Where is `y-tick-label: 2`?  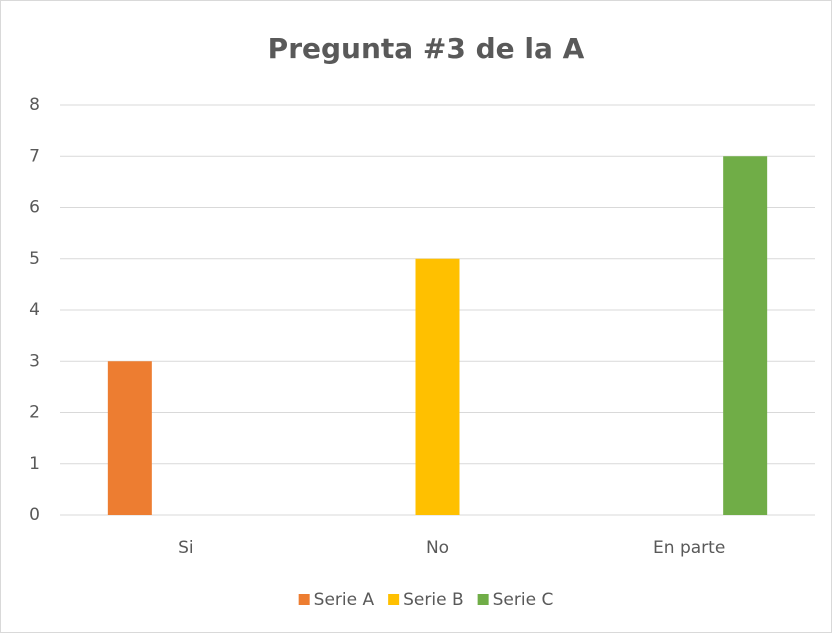 y-tick-label: 2 is located at coordinates (34, 413).